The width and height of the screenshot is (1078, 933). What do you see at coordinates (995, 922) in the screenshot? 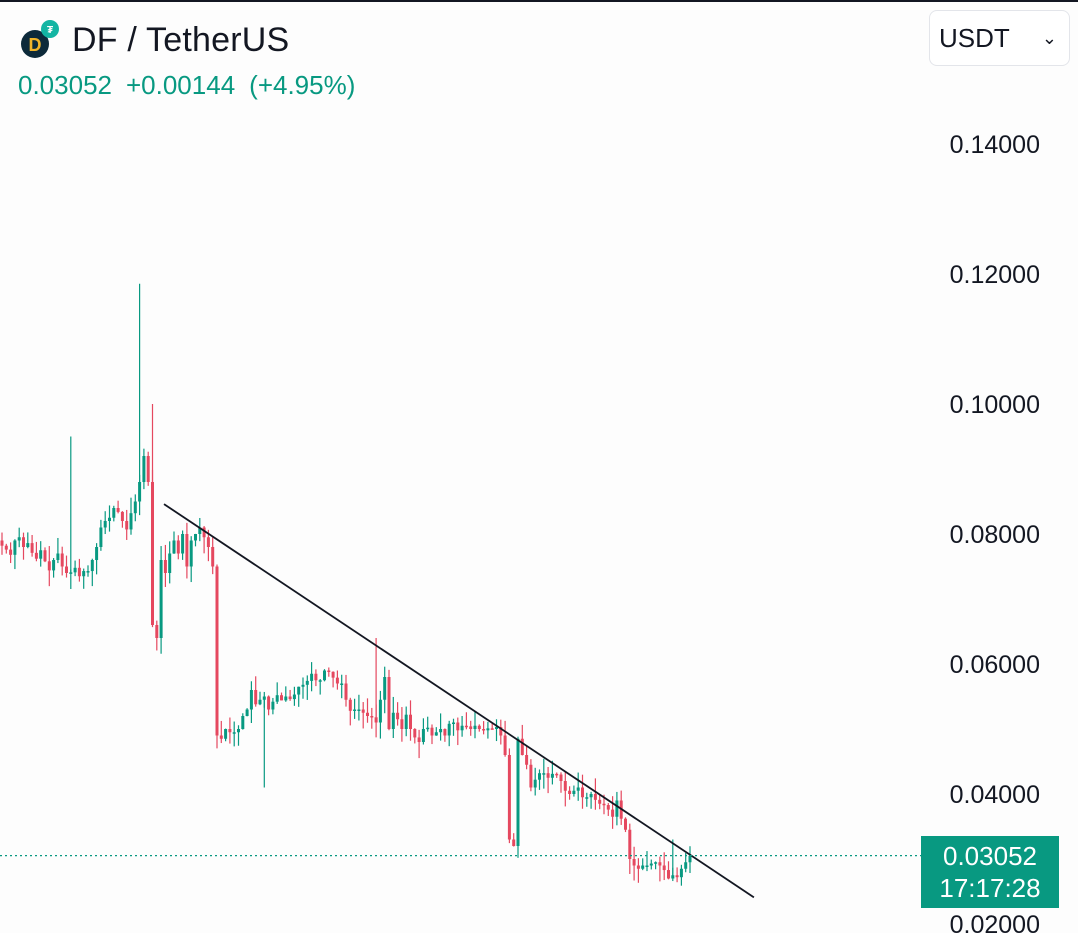
I see `y-tick-label: 0.02000` at bounding box center [995, 922].